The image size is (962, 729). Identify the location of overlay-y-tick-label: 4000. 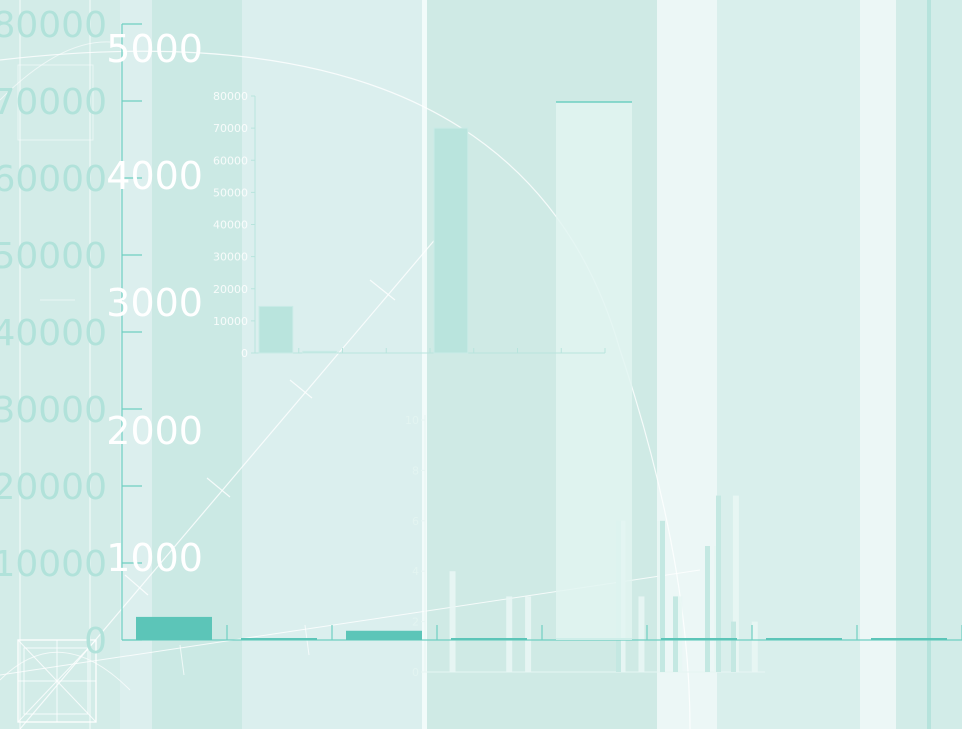
(154, 176).